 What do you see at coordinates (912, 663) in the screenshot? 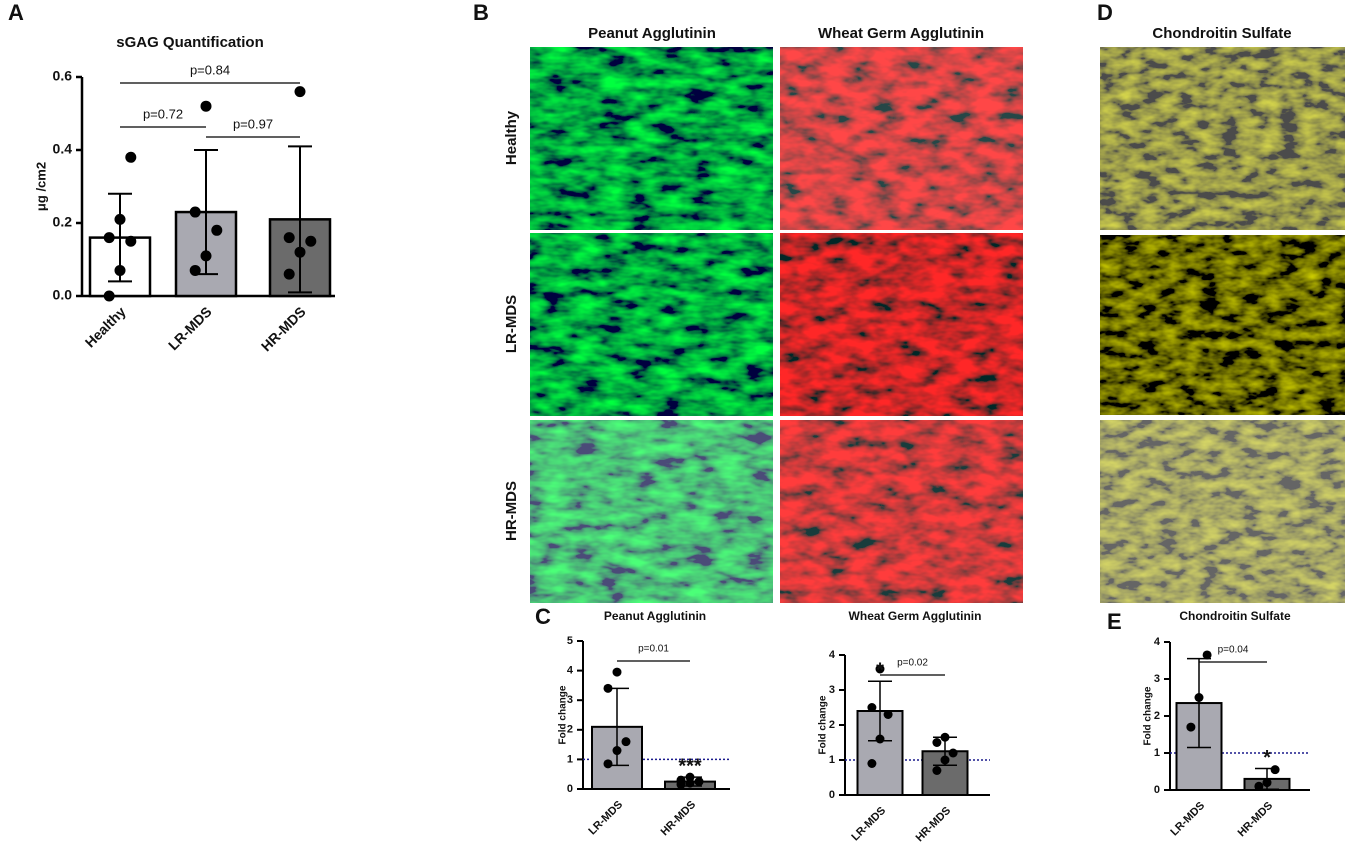
I see `p-value: p=0.02` at bounding box center [912, 663].